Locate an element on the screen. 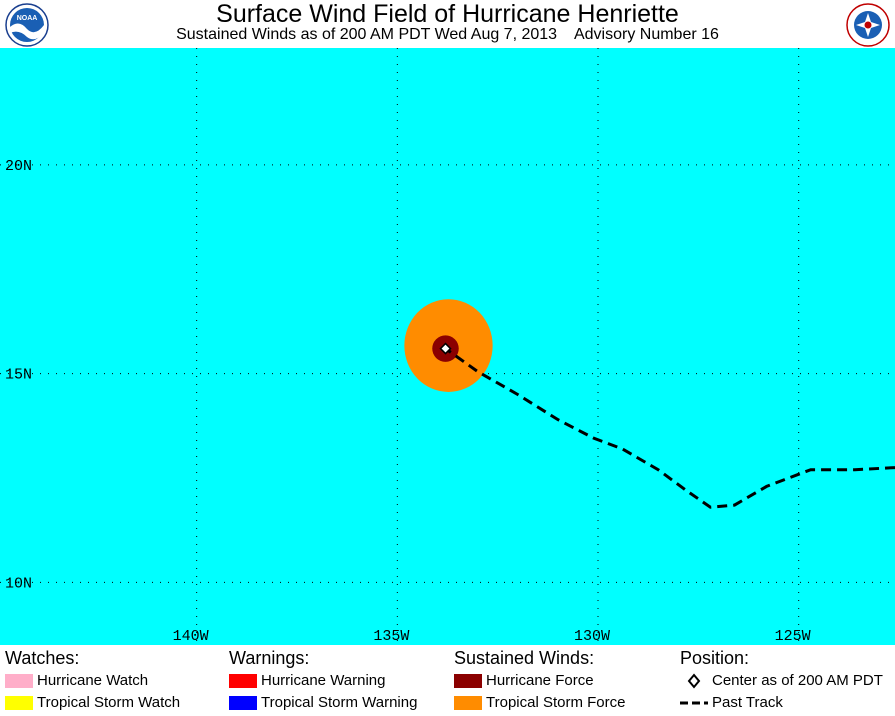 This screenshot has height=716, width=895. legend-position-heading: Position: is located at coordinates (715, 658).